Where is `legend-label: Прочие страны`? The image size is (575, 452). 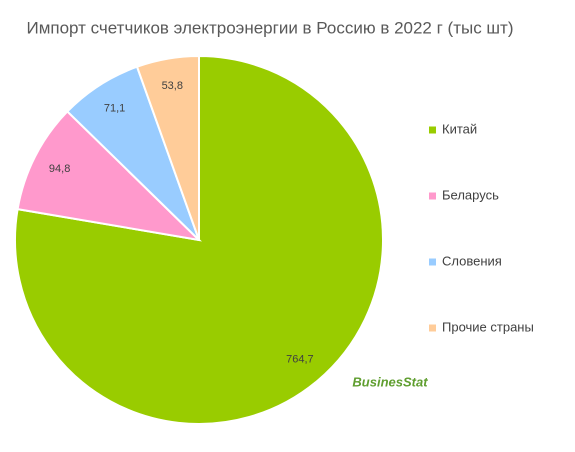 legend-label: Прочие страны is located at coordinates (488, 326).